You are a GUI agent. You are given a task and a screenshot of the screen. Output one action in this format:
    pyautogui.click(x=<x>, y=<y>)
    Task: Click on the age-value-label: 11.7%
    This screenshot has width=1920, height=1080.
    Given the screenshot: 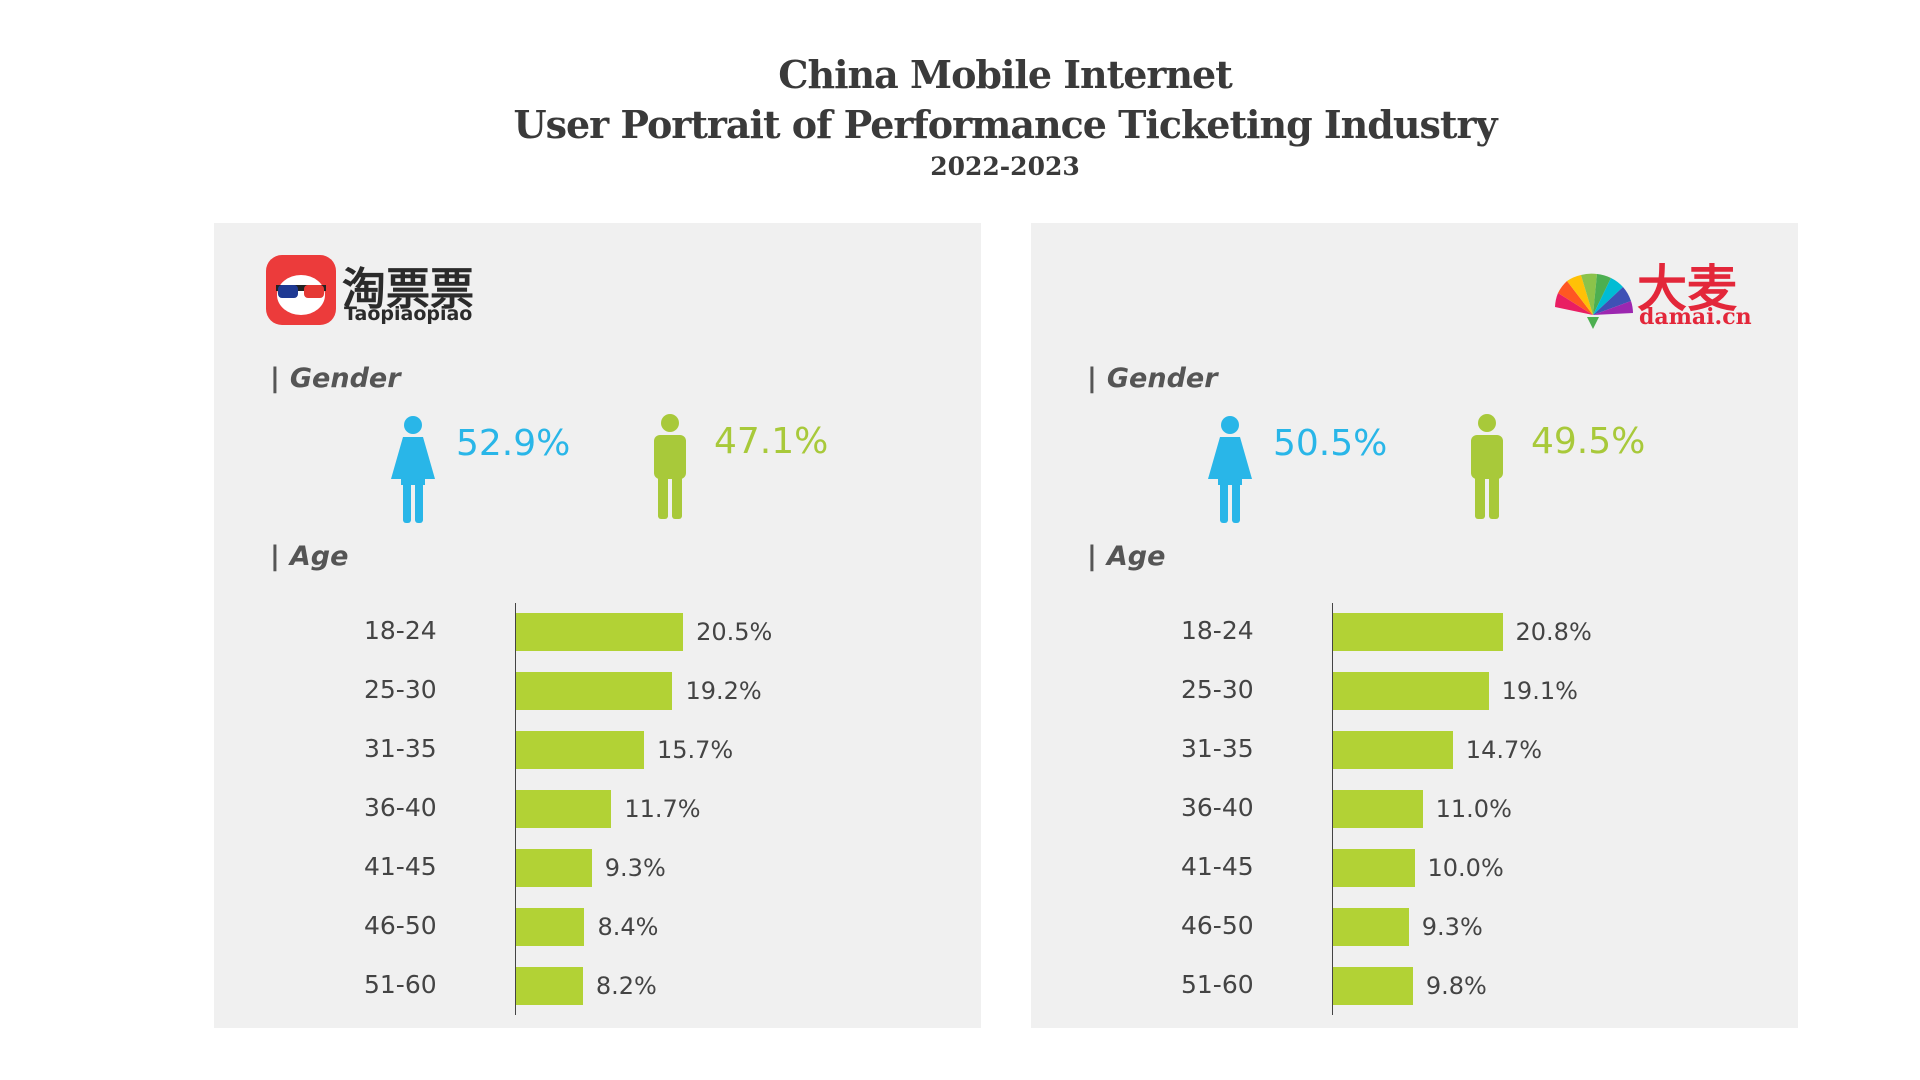 What is the action you would take?
    pyautogui.click(x=662, y=809)
    